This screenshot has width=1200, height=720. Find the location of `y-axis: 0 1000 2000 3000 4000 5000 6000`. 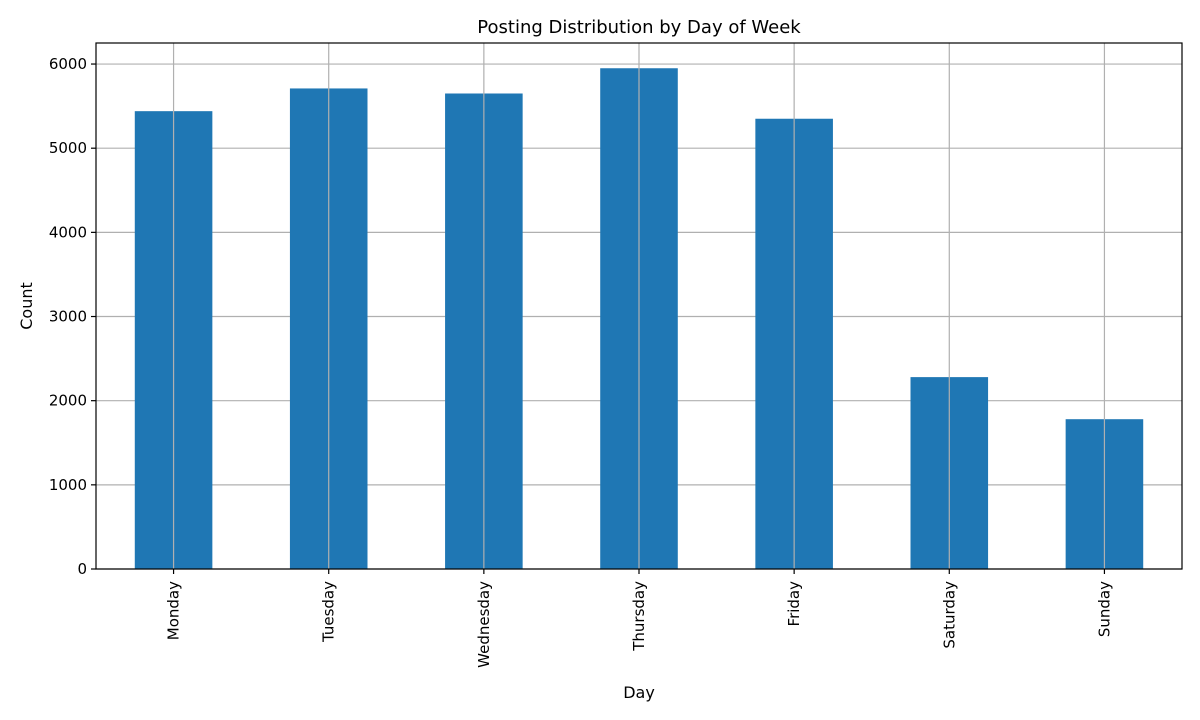

y-axis: 0 1000 2000 3000 4000 5000 6000 is located at coordinates (72, 316).